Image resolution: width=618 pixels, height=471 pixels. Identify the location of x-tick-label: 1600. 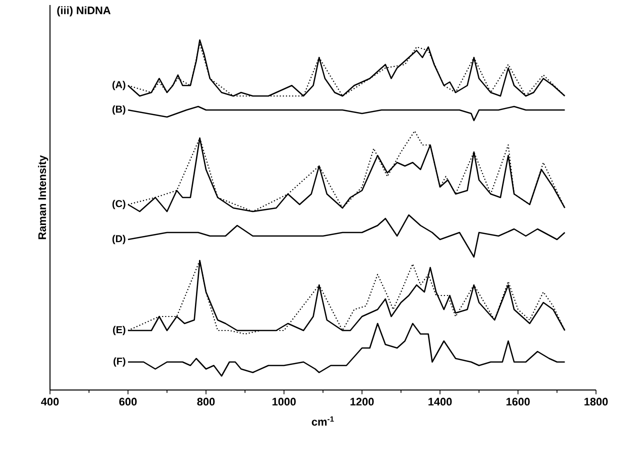
(518, 402).